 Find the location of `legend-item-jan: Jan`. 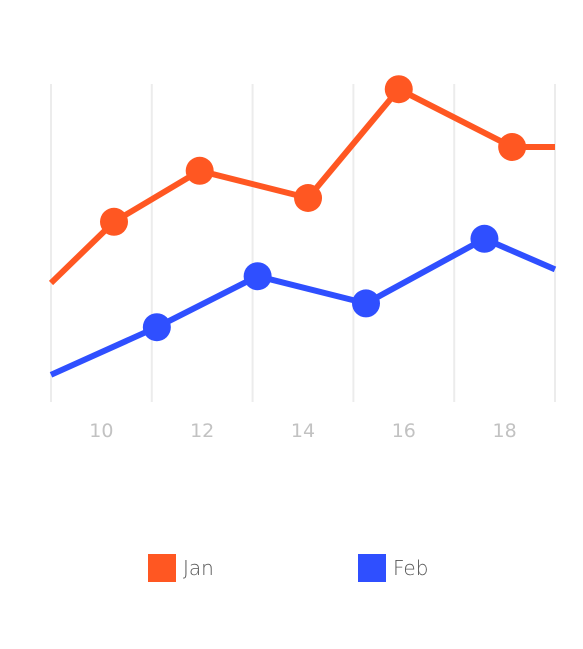

legend-item-jan: Jan is located at coordinates (181, 568).